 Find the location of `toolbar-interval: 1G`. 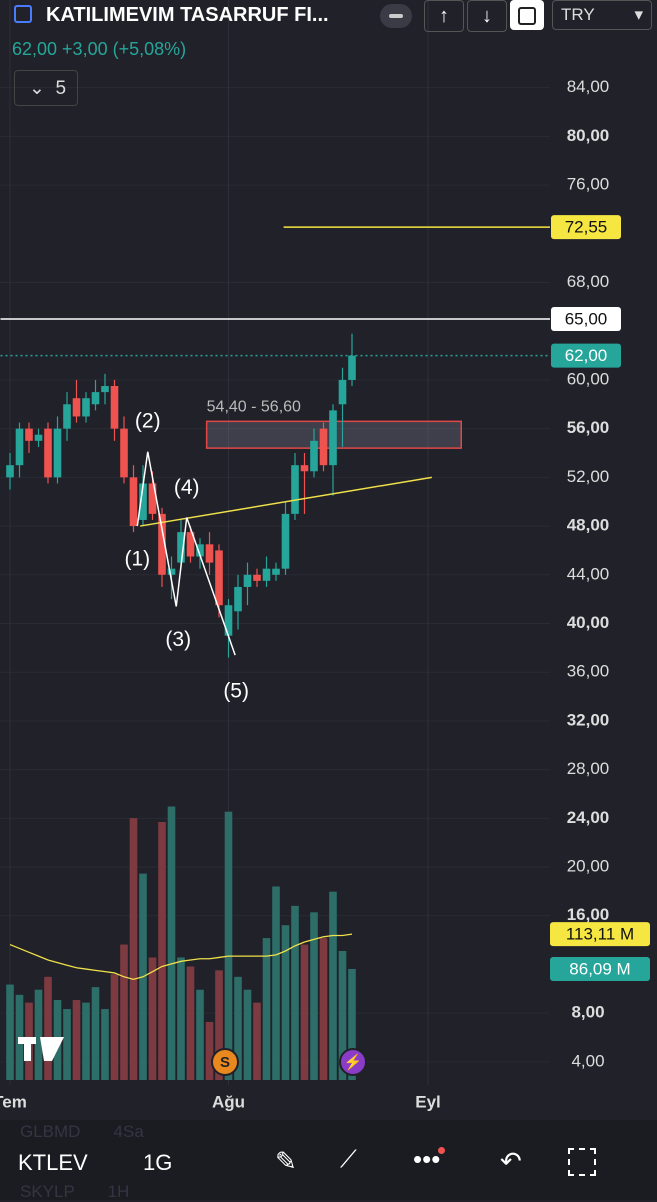

toolbar-interval: 1G is located at coordinates (158, 1162).